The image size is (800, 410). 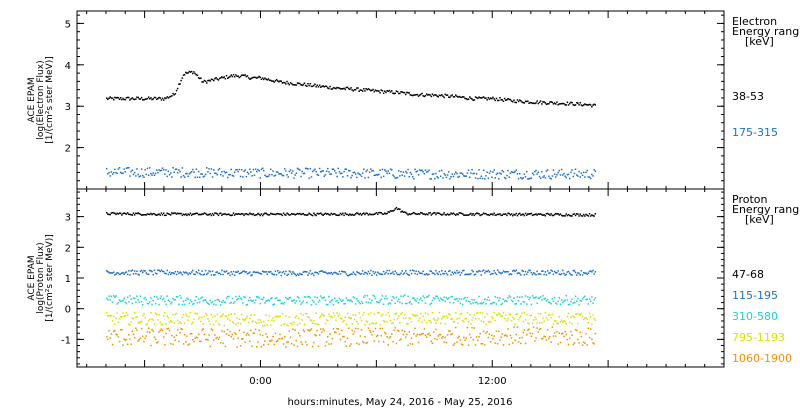 What do you see at coordinates (68, 24) in the screenshot?
I see `y-tick-label: 5` at bounding box center [68, 24].